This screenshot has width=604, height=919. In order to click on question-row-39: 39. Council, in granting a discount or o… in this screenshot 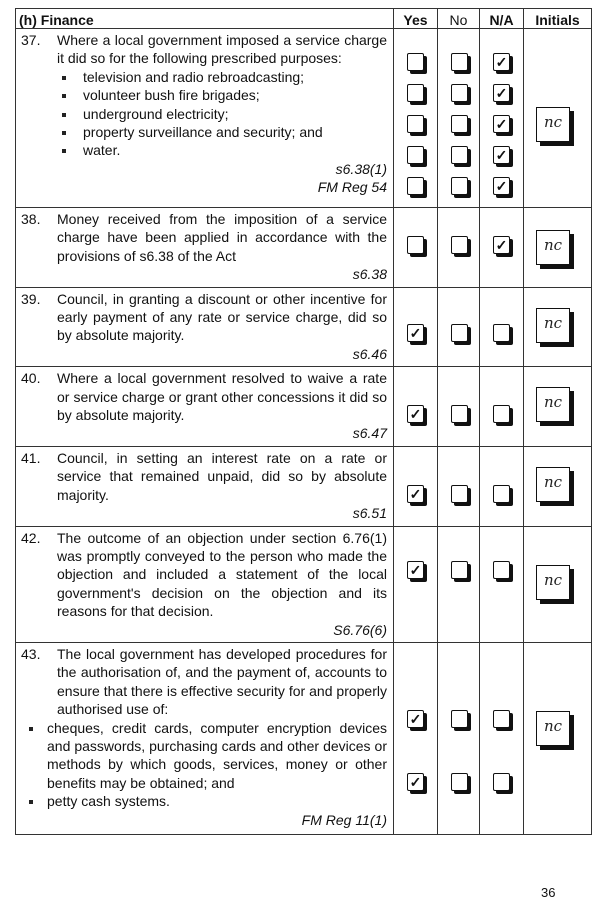, I will do `click(303, 327)`.